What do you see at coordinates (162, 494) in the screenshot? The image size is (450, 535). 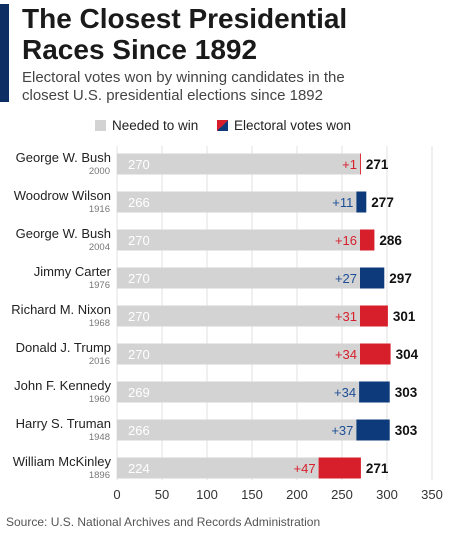 I see `x-tick-label: 50` at bounding box center [162, 494].